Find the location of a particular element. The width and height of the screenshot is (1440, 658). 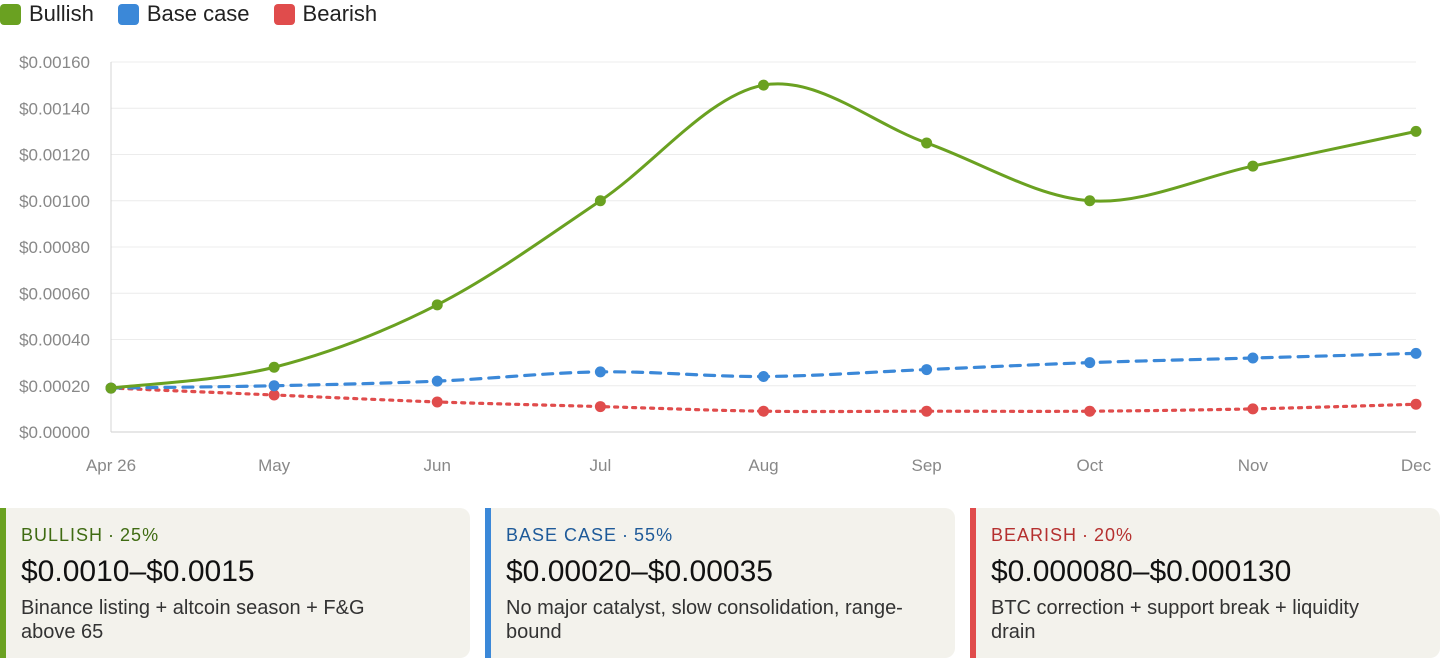

legend-swatch-base-case is located at coordinates (128, 14).